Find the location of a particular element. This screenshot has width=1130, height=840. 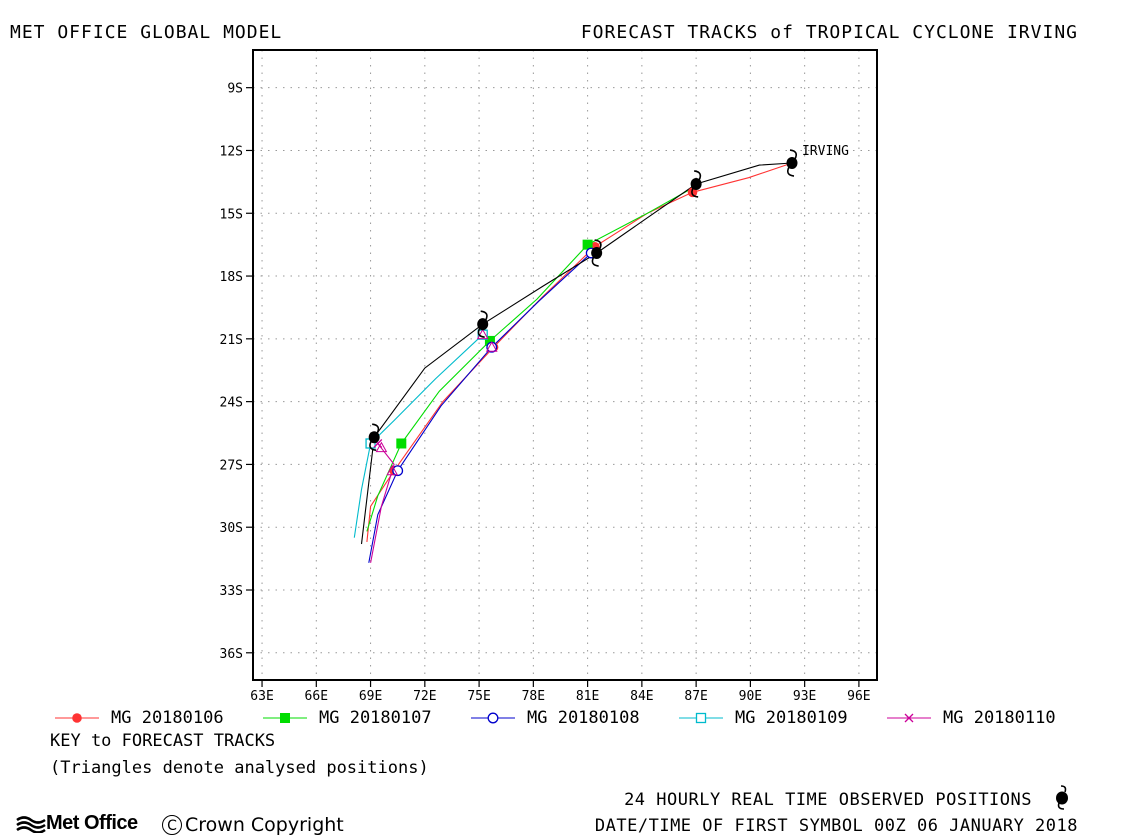

y-tick-label: 9S is located at coordinates (235, 89).